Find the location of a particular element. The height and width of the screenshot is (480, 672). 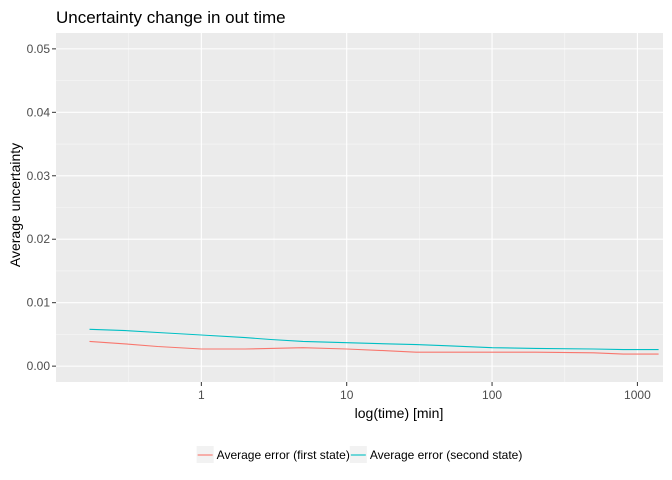

y-axis: 0.00 0.01 0.02 0.03 0.04 0.05 is located at coordinates (41, 207).